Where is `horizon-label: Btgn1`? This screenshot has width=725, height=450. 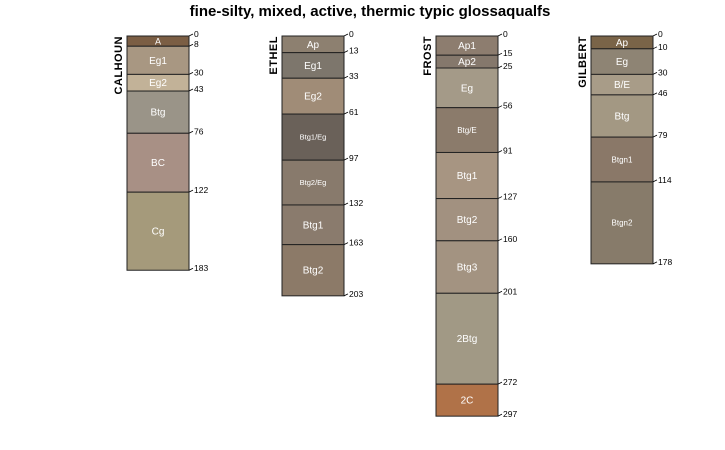 horizon-label: Btgn1 is located at coordinates (622, 159).